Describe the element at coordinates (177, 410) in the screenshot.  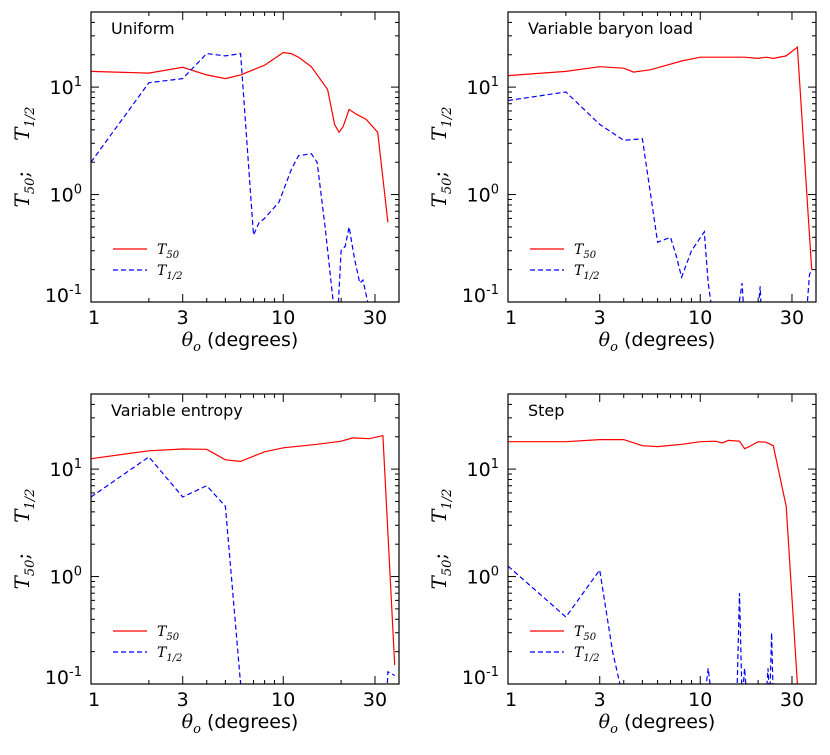
I see `panel-title: Variable entropy` at that location.